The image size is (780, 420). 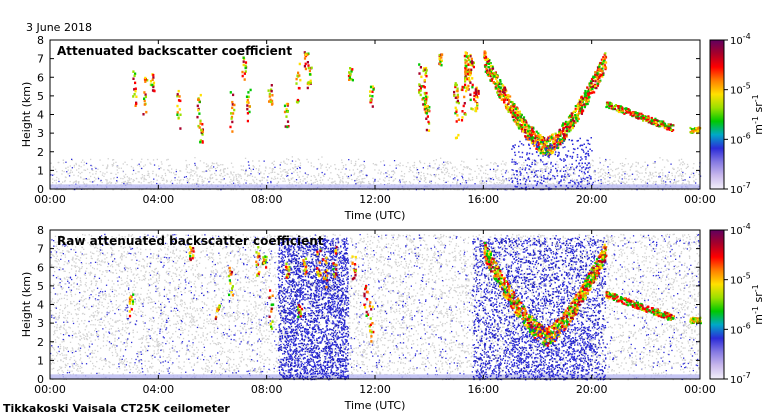 What do you see at coordinates (174, 51) in the screenshot?
I see `panel-title: Attenuated backscatter coefficient` at bounding box center [174, 51].